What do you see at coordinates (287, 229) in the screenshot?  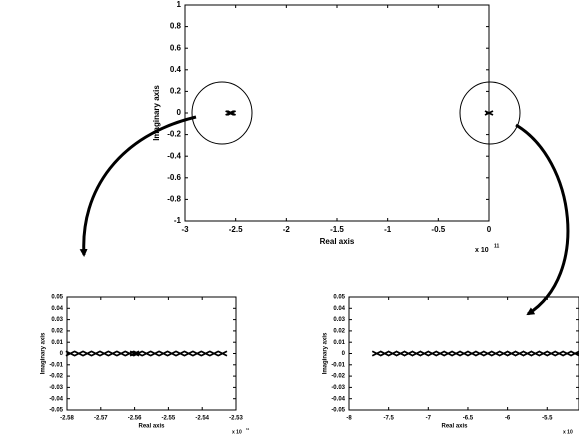 I see `x-tick-label: -2` at bounding box center [287, 229].